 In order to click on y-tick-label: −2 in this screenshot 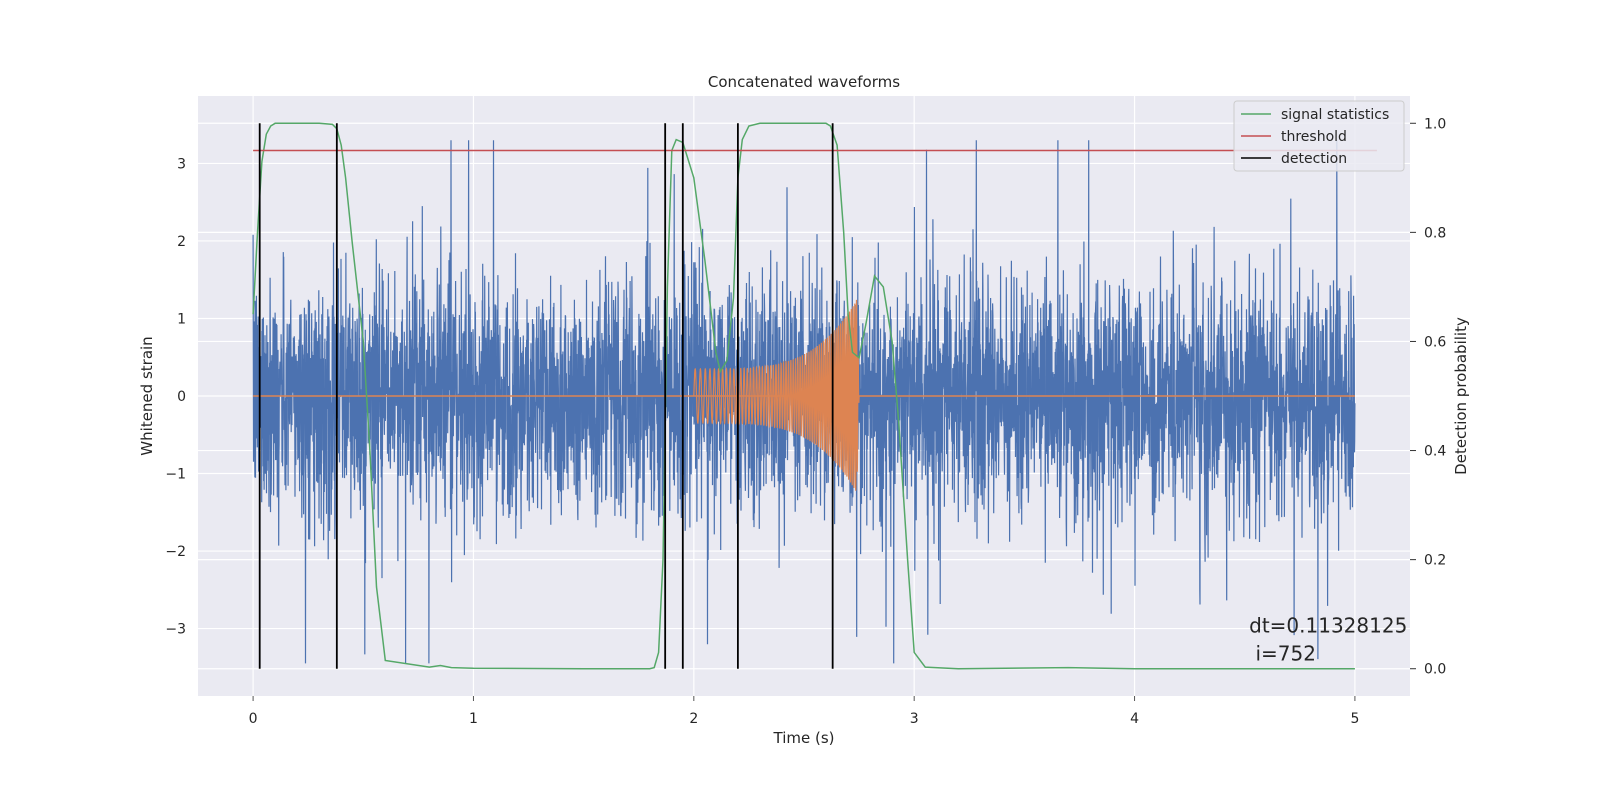, I will do `click(175, 552)`.